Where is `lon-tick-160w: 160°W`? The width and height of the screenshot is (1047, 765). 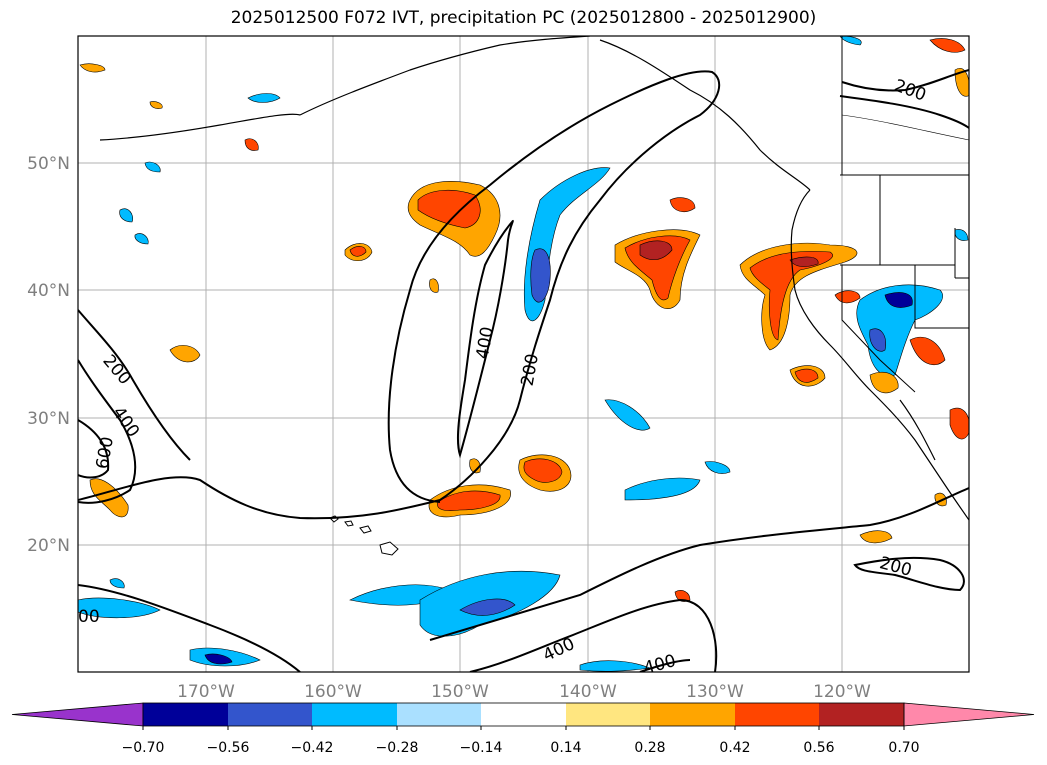
lon-tick-160w: 160°W is located at coordinates (333, 692).